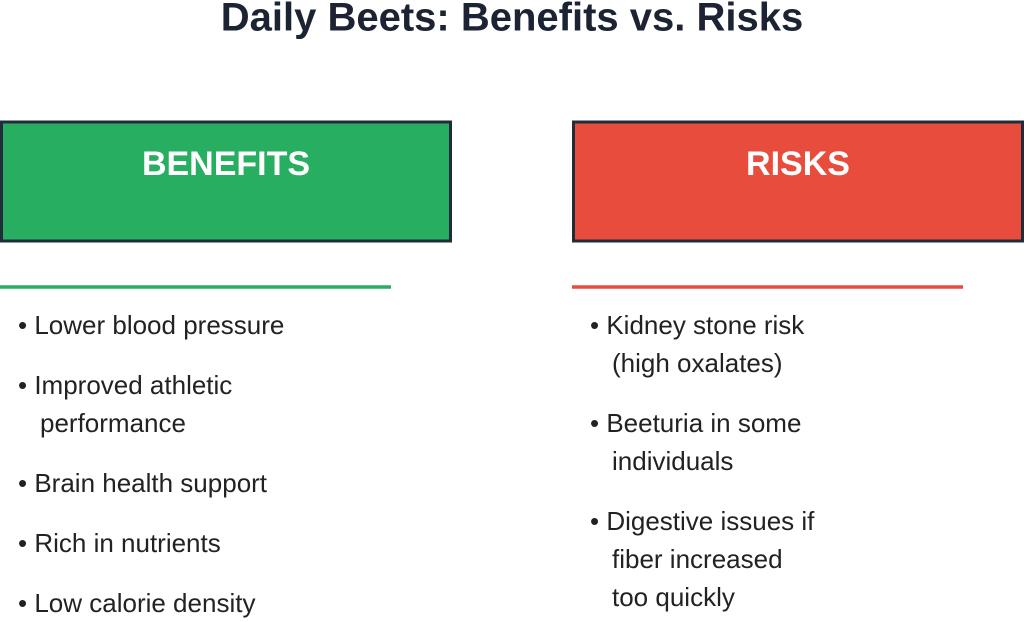 This screenshot has width=1024, height=622. I want to click on list-item: • Digestive issues if, so click(702, 521).